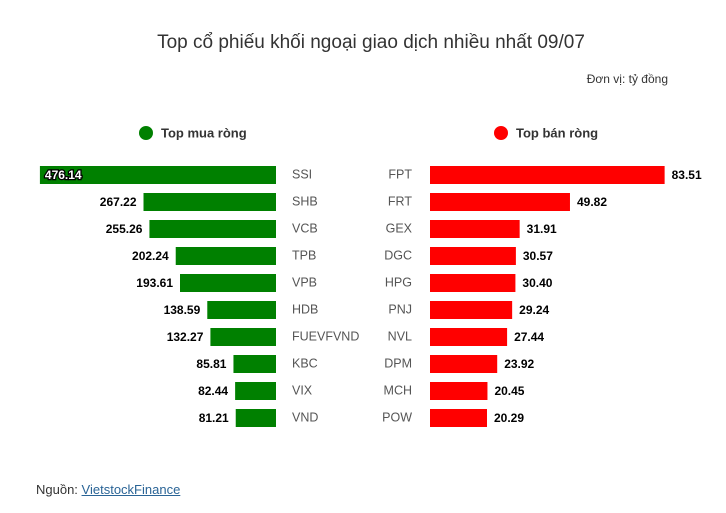 This screenshot has height=513, width=726. I want to click on source-link: VietstockFinance, so click(131, 489).